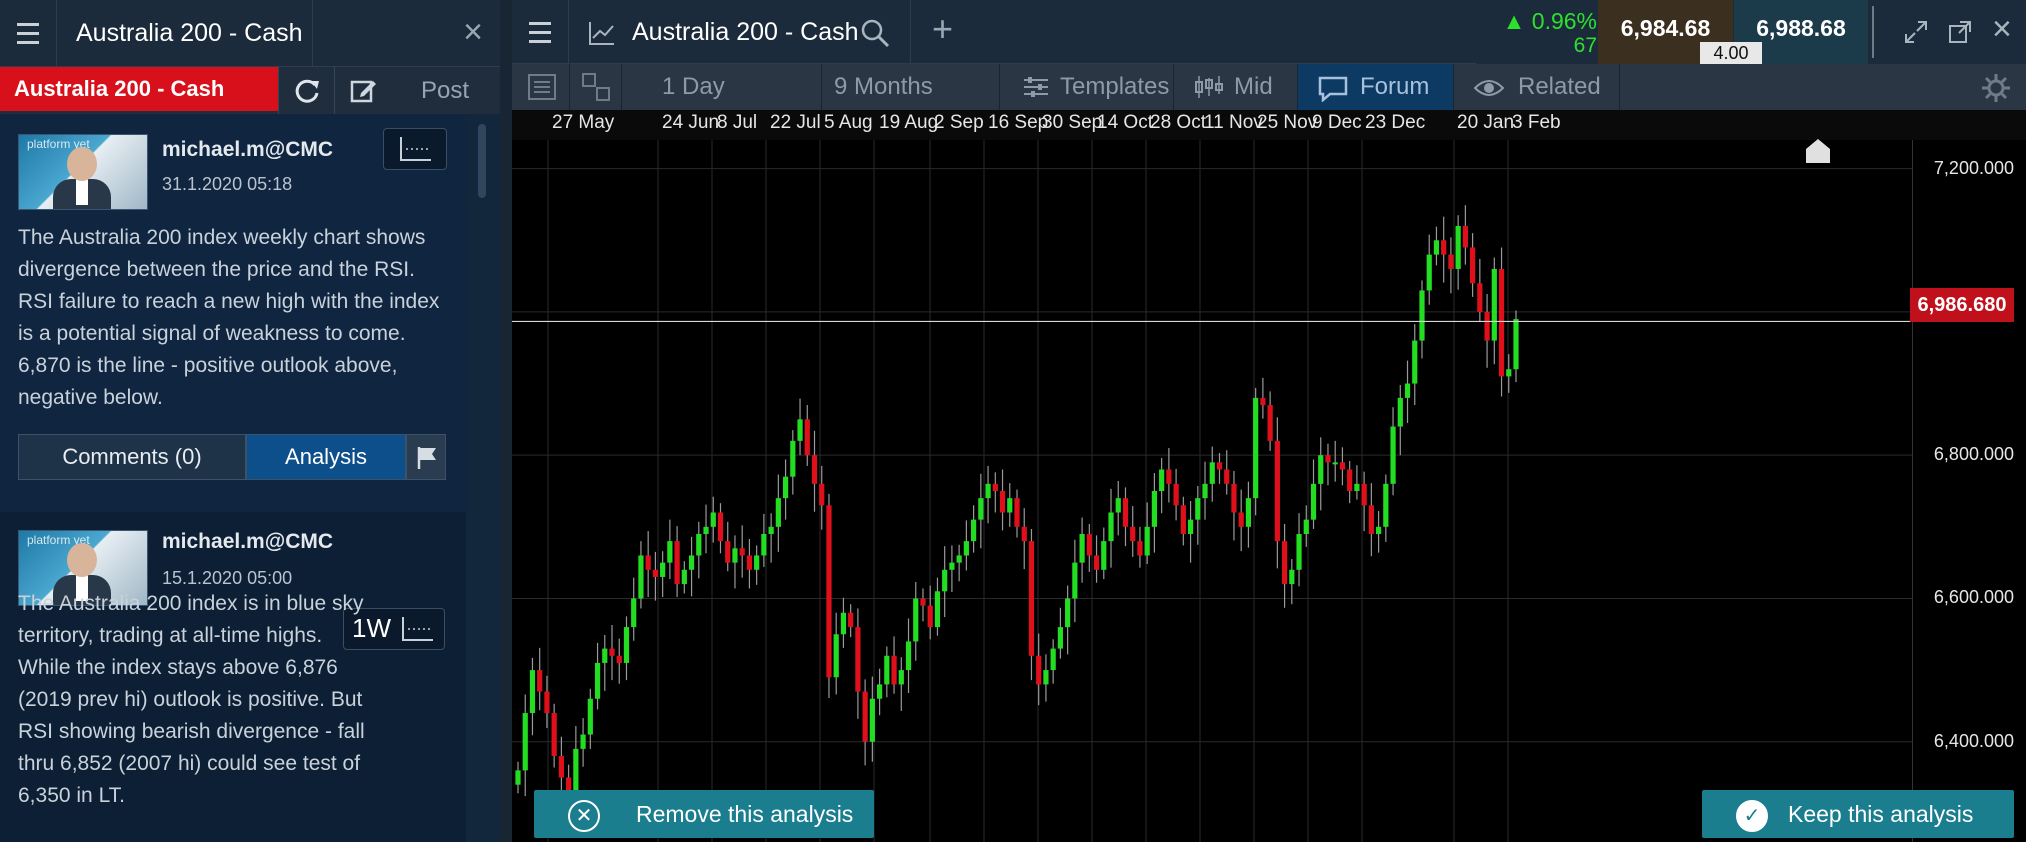  What do you see at coordinates (584, 816) in the screenshot?
I see `close-circle-icon: ✕` at bounding box center [584, 816].